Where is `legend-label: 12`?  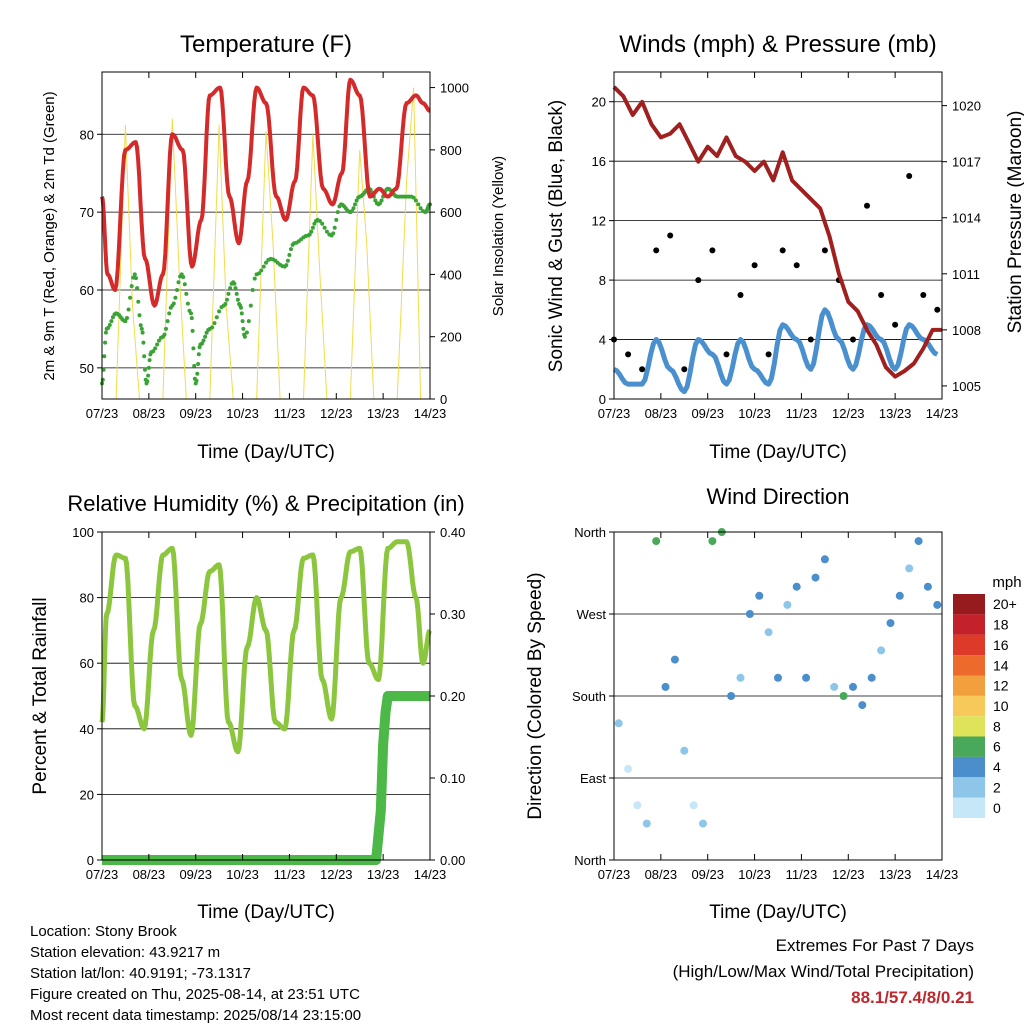
legend-label: 12 is located at coordinates (1001, 686).